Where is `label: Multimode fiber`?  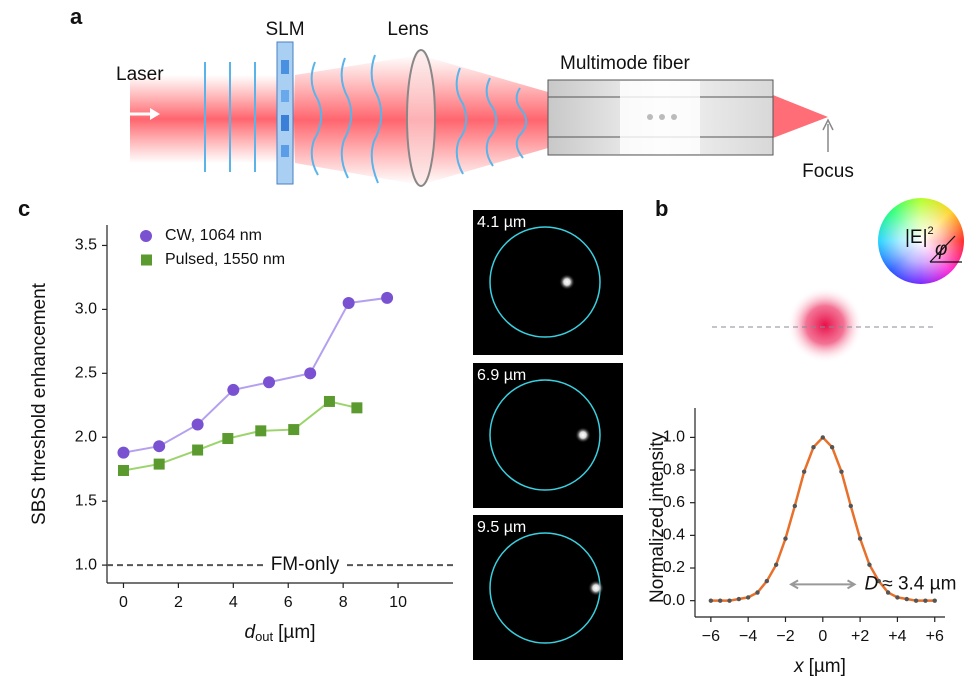 label: Multimode fiber is located at coordinates (625, 63).